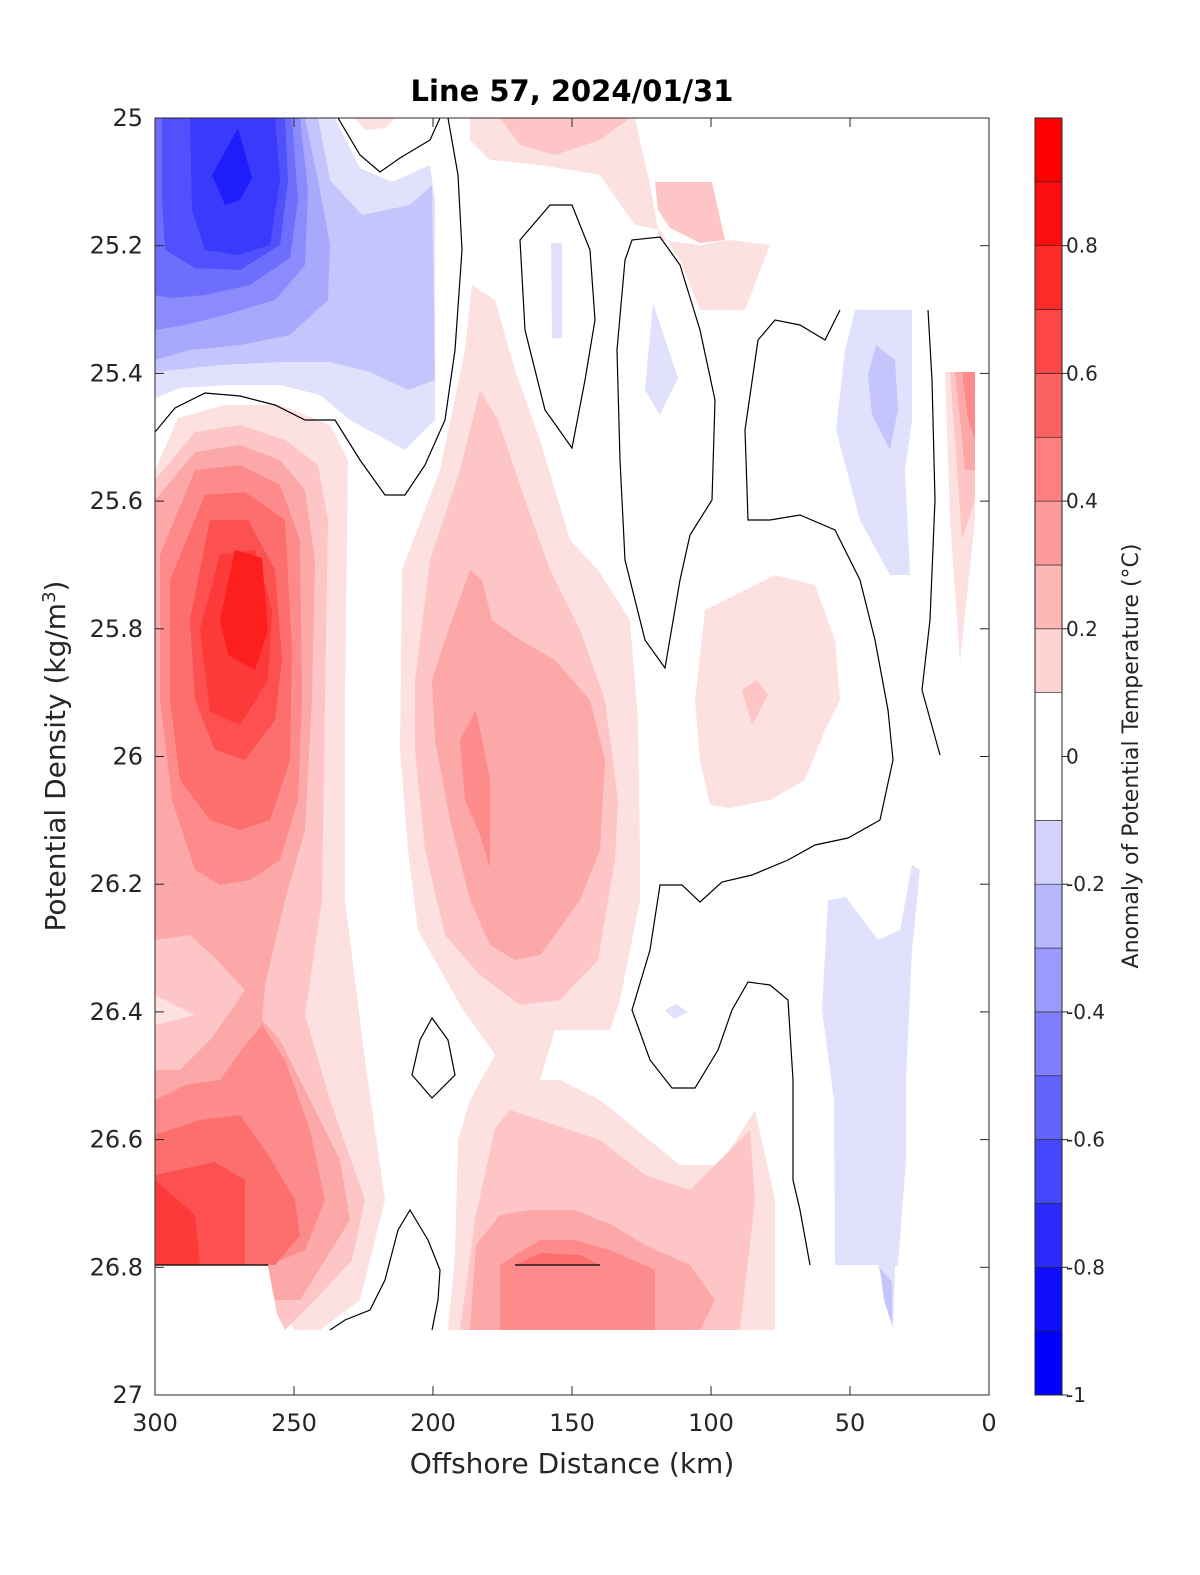 The width and height of the screenshot is (1200, 1575). What do you see at coordinates (116, 884) in the screenshot?
I see `y-tick-label: 26.2` at bounding box center [116, 884].